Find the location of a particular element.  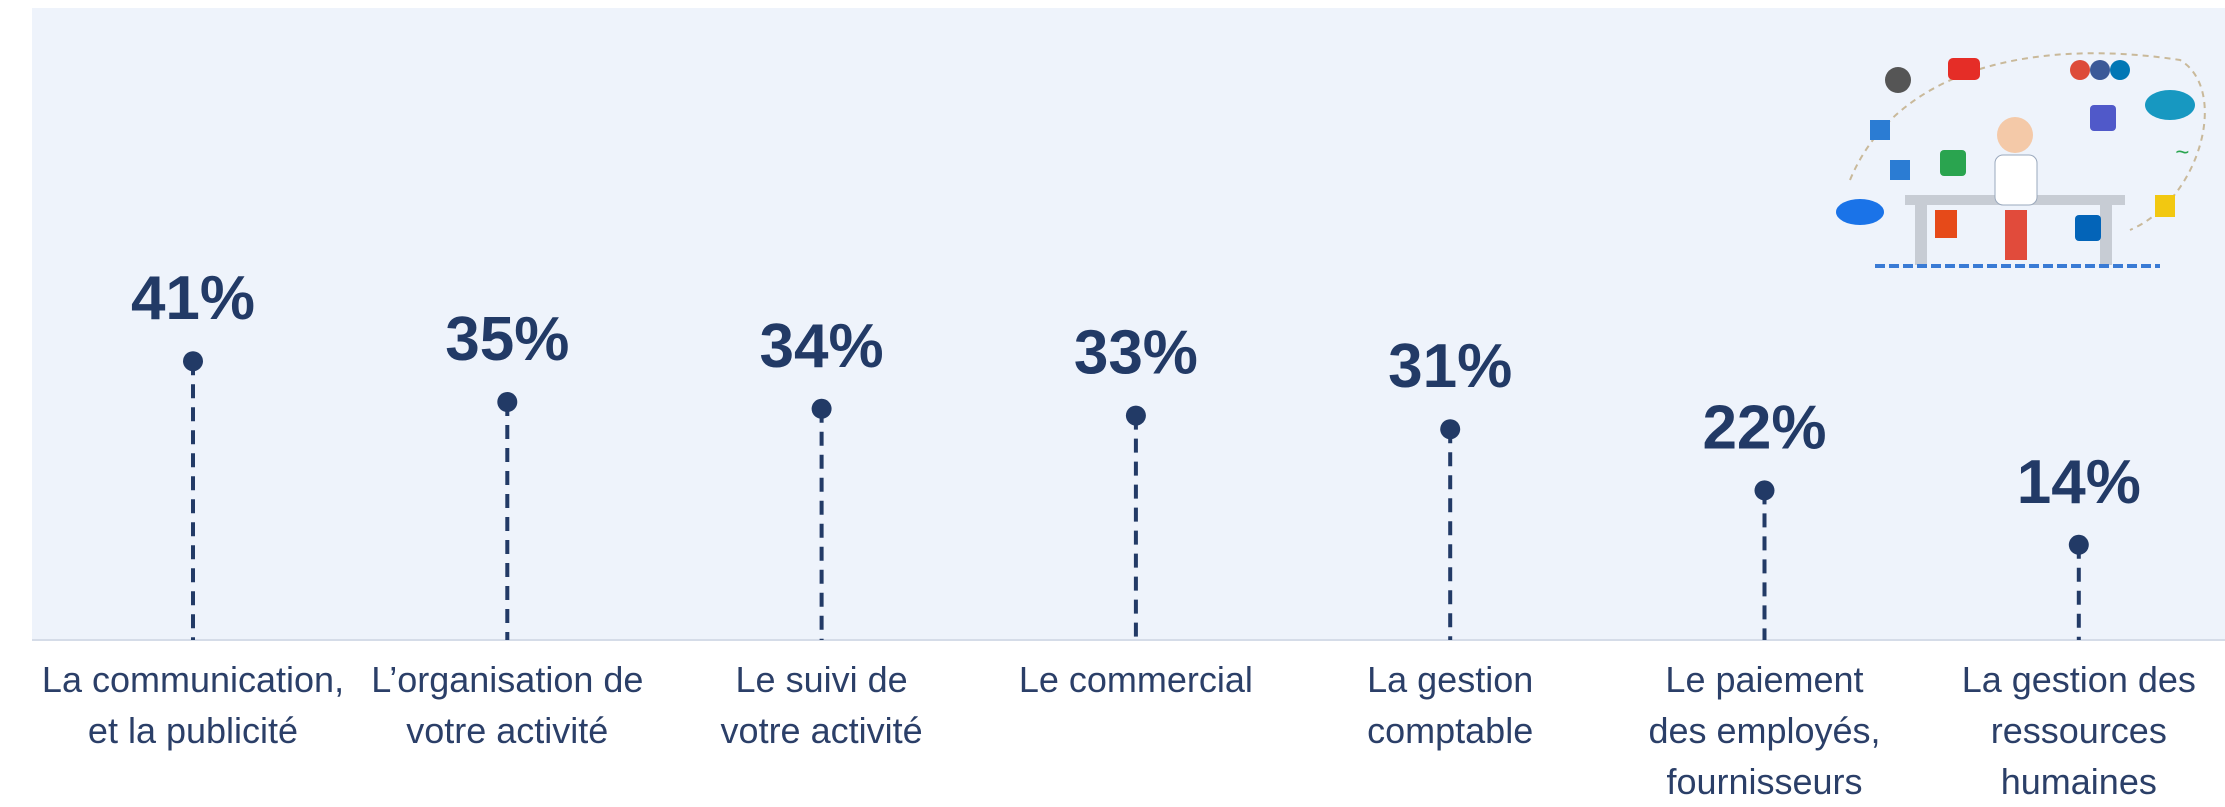

value-label: 34% is located at coordinates (822, 346).